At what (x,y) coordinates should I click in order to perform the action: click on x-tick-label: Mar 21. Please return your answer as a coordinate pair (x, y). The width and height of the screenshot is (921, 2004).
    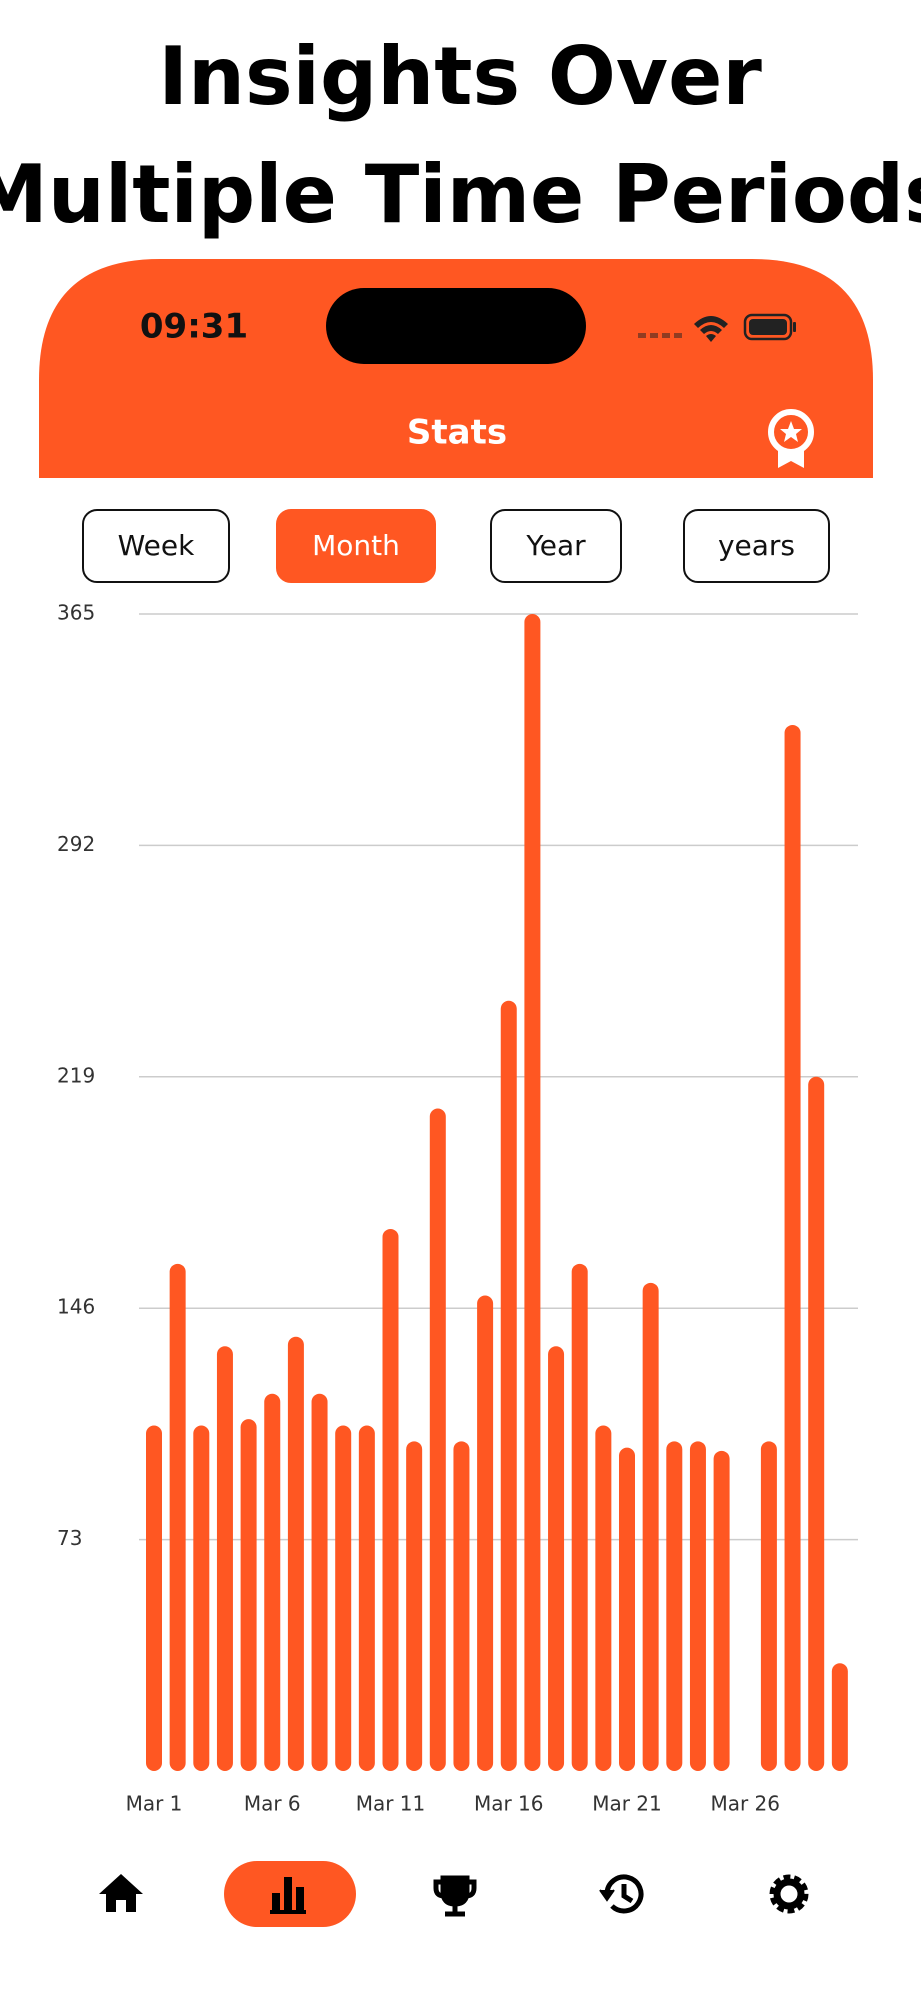
    Looking at the image, I should click on (627, 1804).